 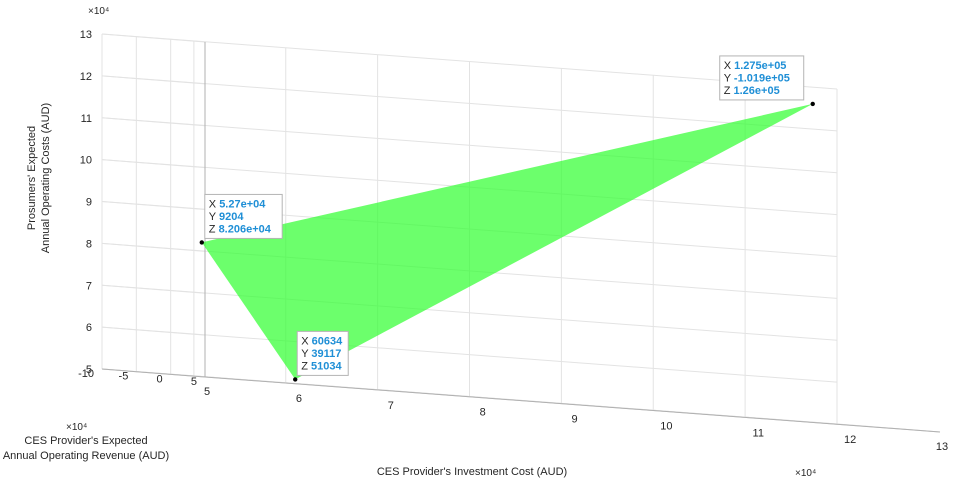 I want to click on x-axis-label: CES Provider's Investment Cost (AUD), so click(x=472, y=472).